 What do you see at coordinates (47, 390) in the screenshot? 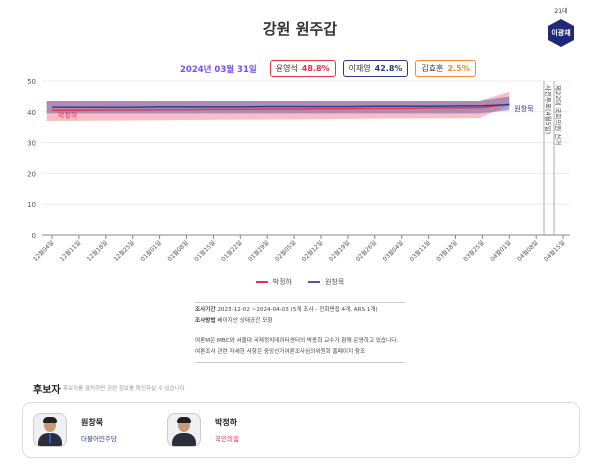
I see `candidates-heading: 후보자` at bounding box center [47, 390].